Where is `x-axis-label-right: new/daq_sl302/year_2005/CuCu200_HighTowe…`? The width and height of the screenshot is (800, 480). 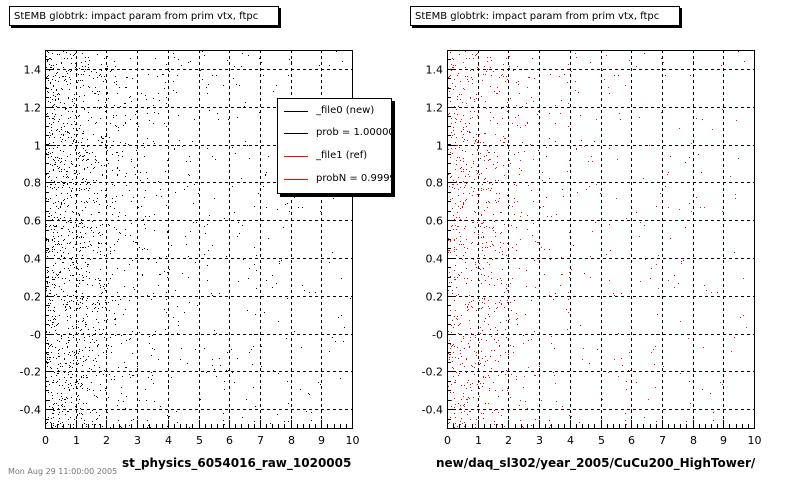
x-axis-label-right: new/daq_sl302/year_2005/CuCu200_HighTowe… is located at coordinates (596, 463).